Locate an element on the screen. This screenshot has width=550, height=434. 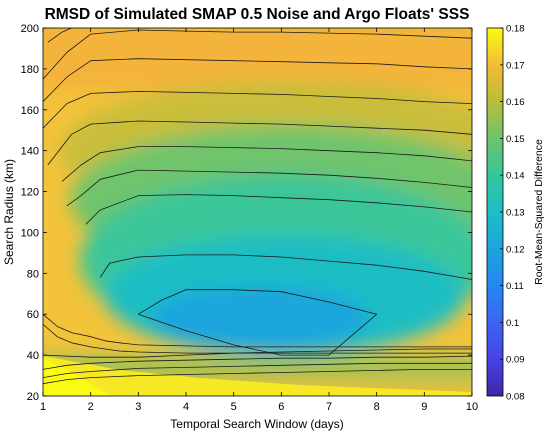
y-tick-label: 60 is located at coordinates (33, 315).